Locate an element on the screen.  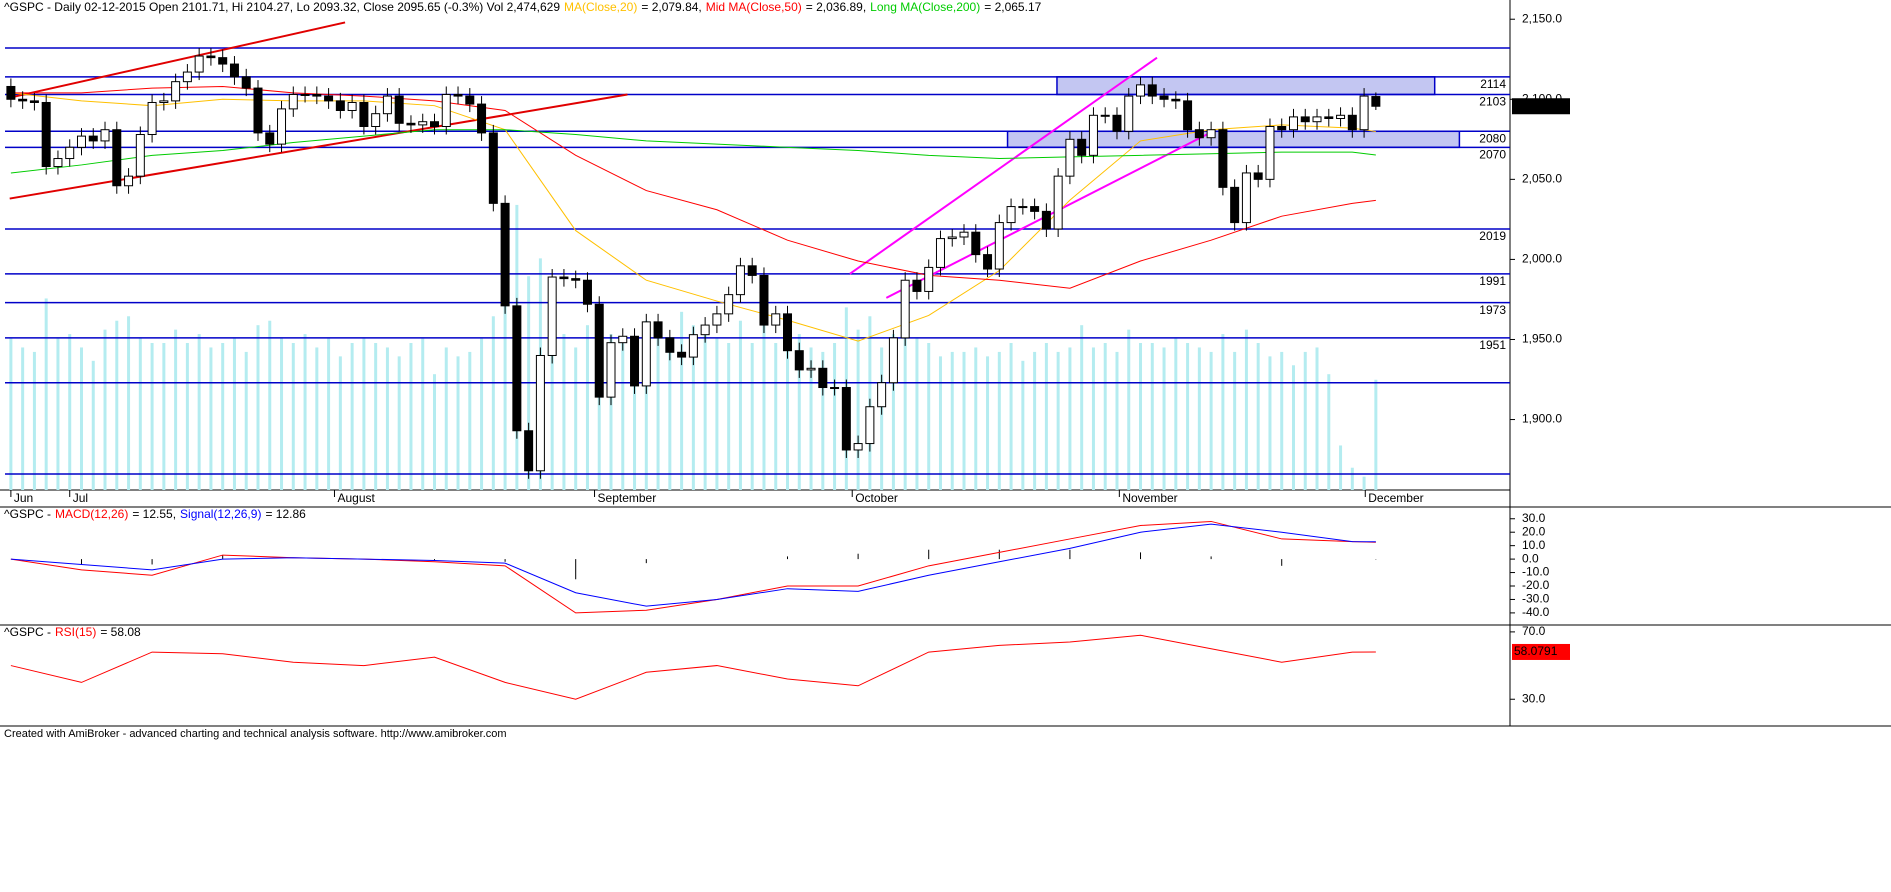
level-label: 1991 is located at coordinates (1492, 281).